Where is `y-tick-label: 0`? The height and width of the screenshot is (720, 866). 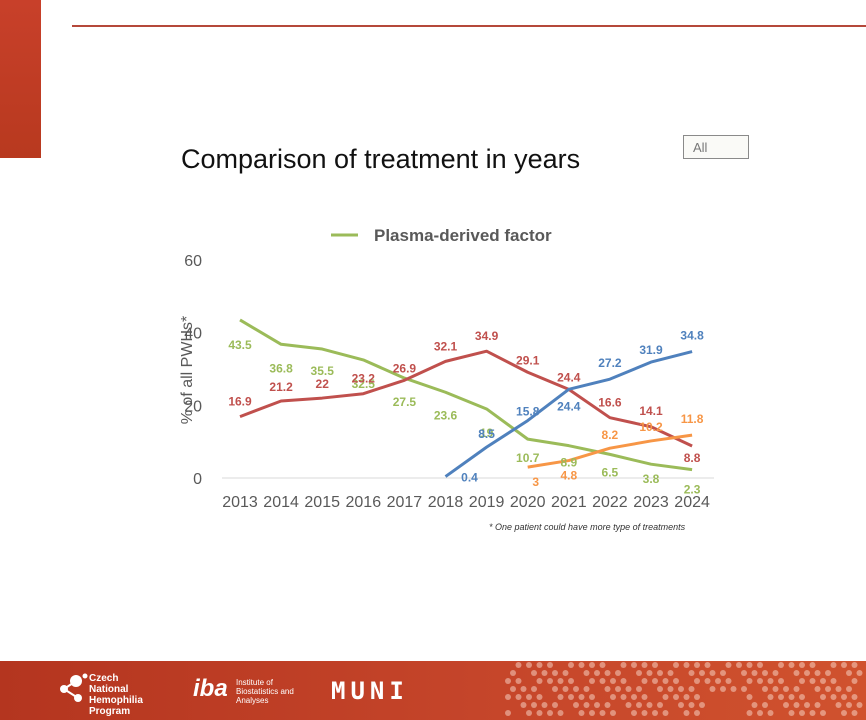 y-tick-label: 0 is located at coordinates (197, 479).